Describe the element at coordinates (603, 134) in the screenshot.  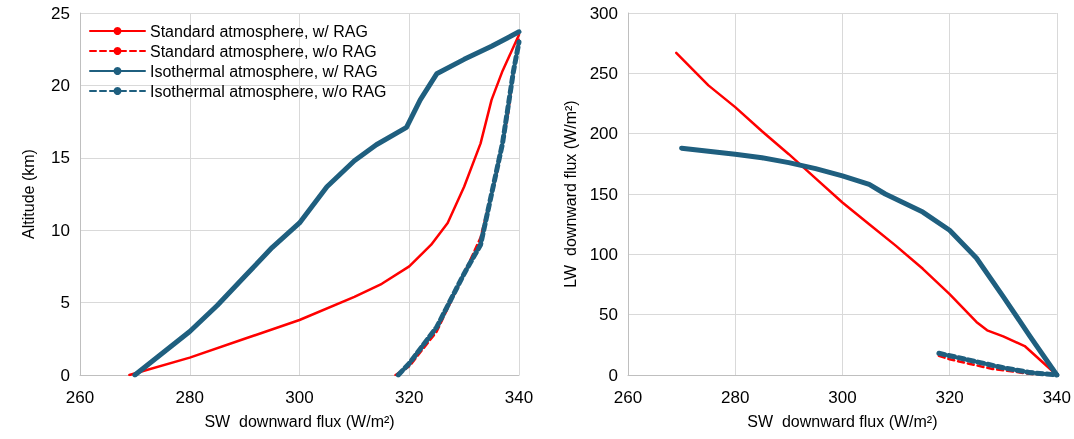
I see `y-tick-label: 200` at that location.